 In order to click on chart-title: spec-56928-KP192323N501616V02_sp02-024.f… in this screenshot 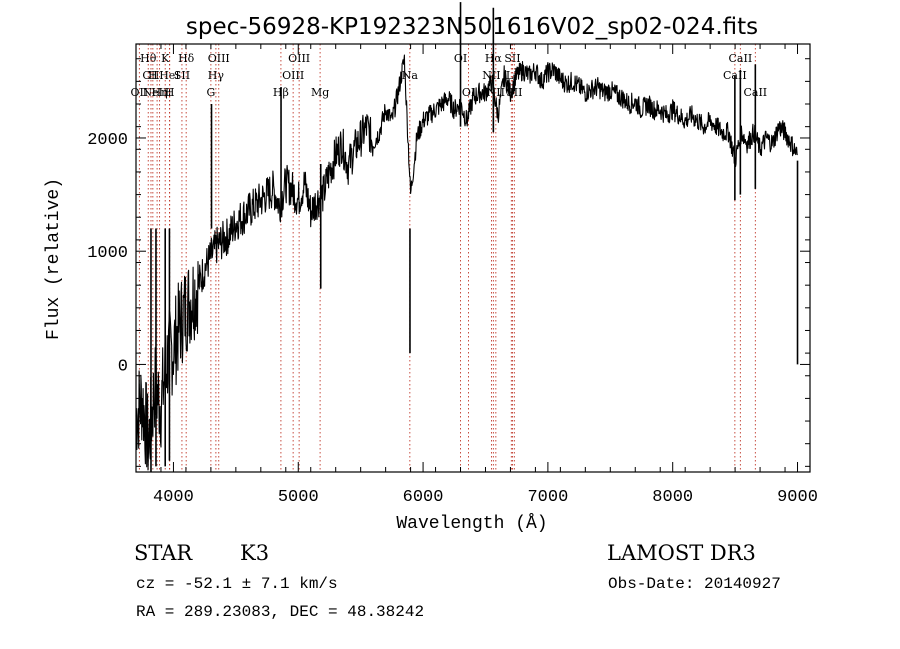, I will do `click(472, 27)`.